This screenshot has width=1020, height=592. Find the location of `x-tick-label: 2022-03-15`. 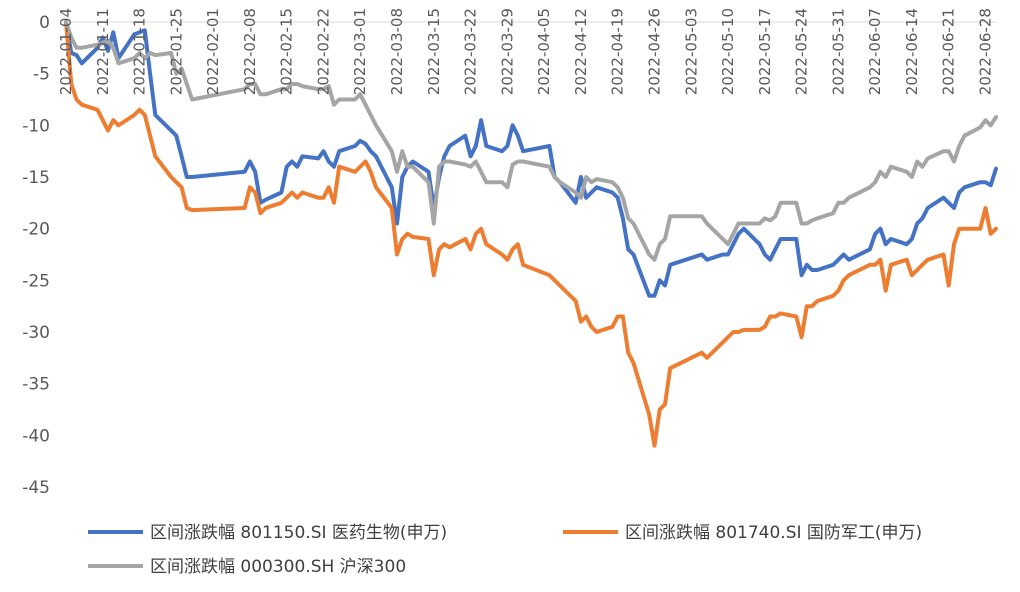

x-tick-label: 2022-03-15 is located at coordinates (434, 51).